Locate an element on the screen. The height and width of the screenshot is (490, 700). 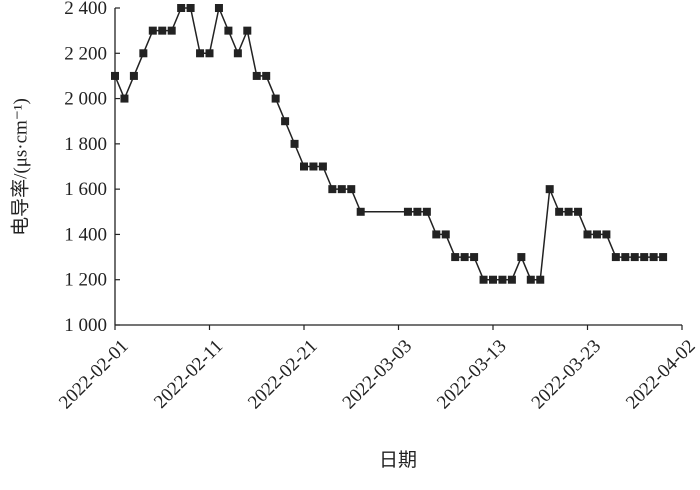
x-tick-label: 2022-03-23 is located at coordinates (567, 375).